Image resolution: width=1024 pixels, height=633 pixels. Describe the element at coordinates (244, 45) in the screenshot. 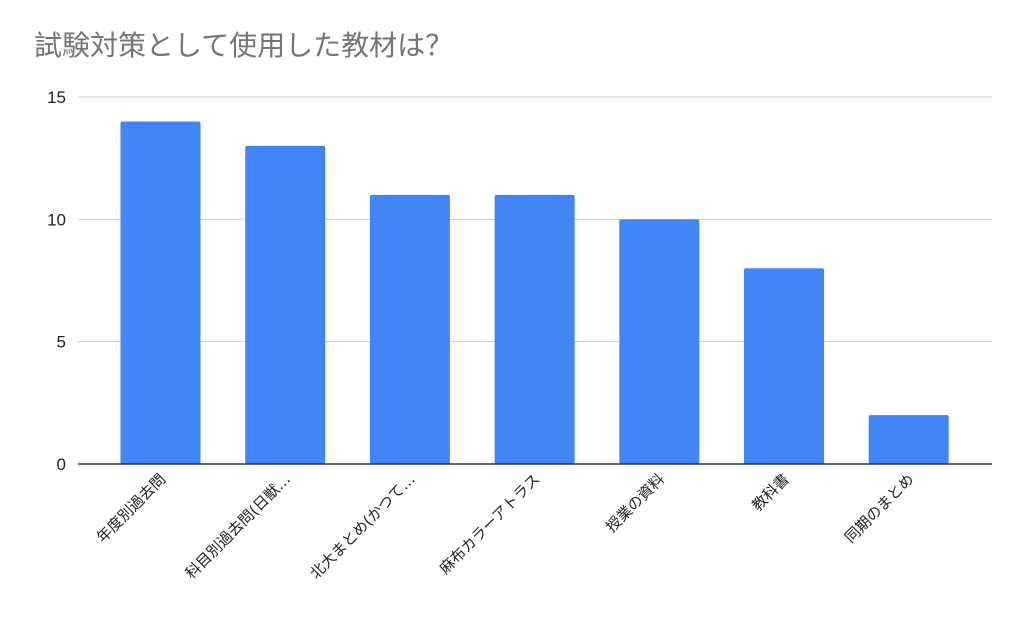

I see `chart-title: 試験対策として使用した教材は？` at that location.